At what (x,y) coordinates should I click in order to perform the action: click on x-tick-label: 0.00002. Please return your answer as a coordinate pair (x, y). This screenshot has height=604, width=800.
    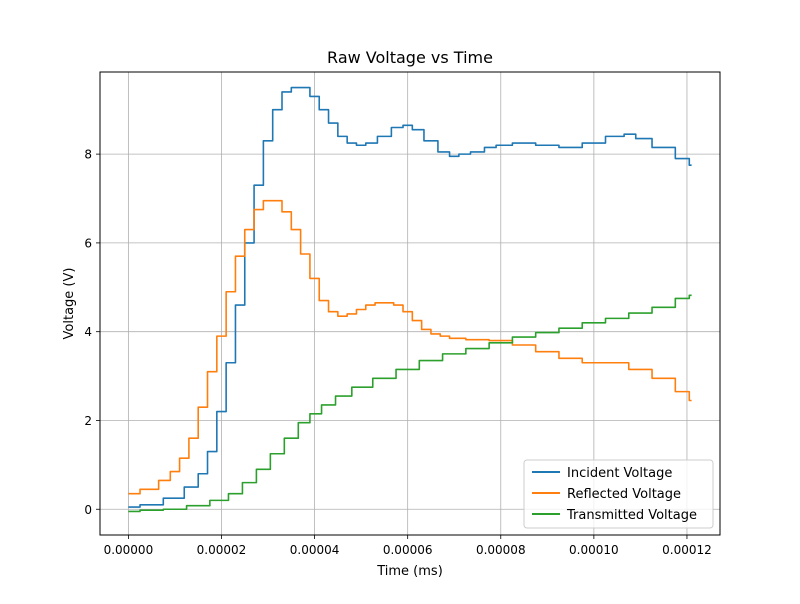
    Looking at the image, I should click on (222, 550).